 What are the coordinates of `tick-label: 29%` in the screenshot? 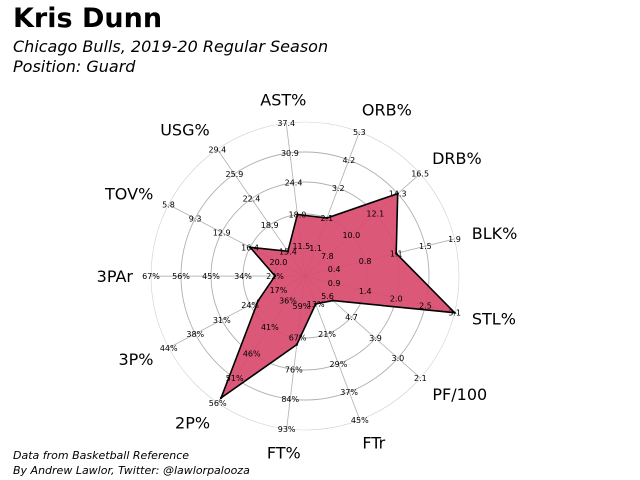 It's located at (339, 364).